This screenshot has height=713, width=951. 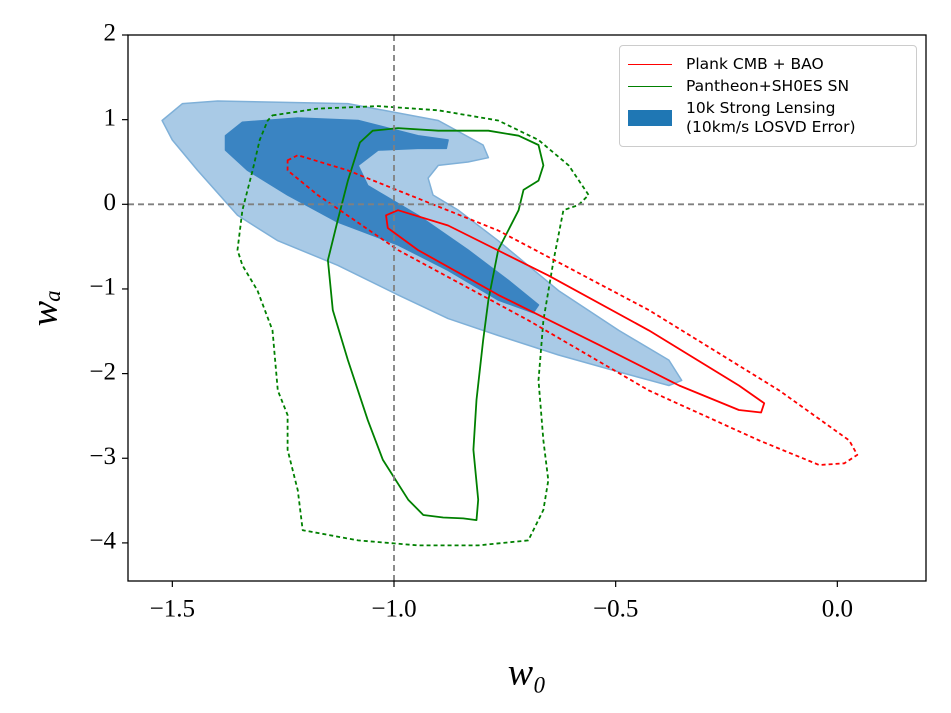 What do you see at coordinates (102, 287) in the screenshot?
I see `y-tick-label: −1` at bounding box center [102, 287].